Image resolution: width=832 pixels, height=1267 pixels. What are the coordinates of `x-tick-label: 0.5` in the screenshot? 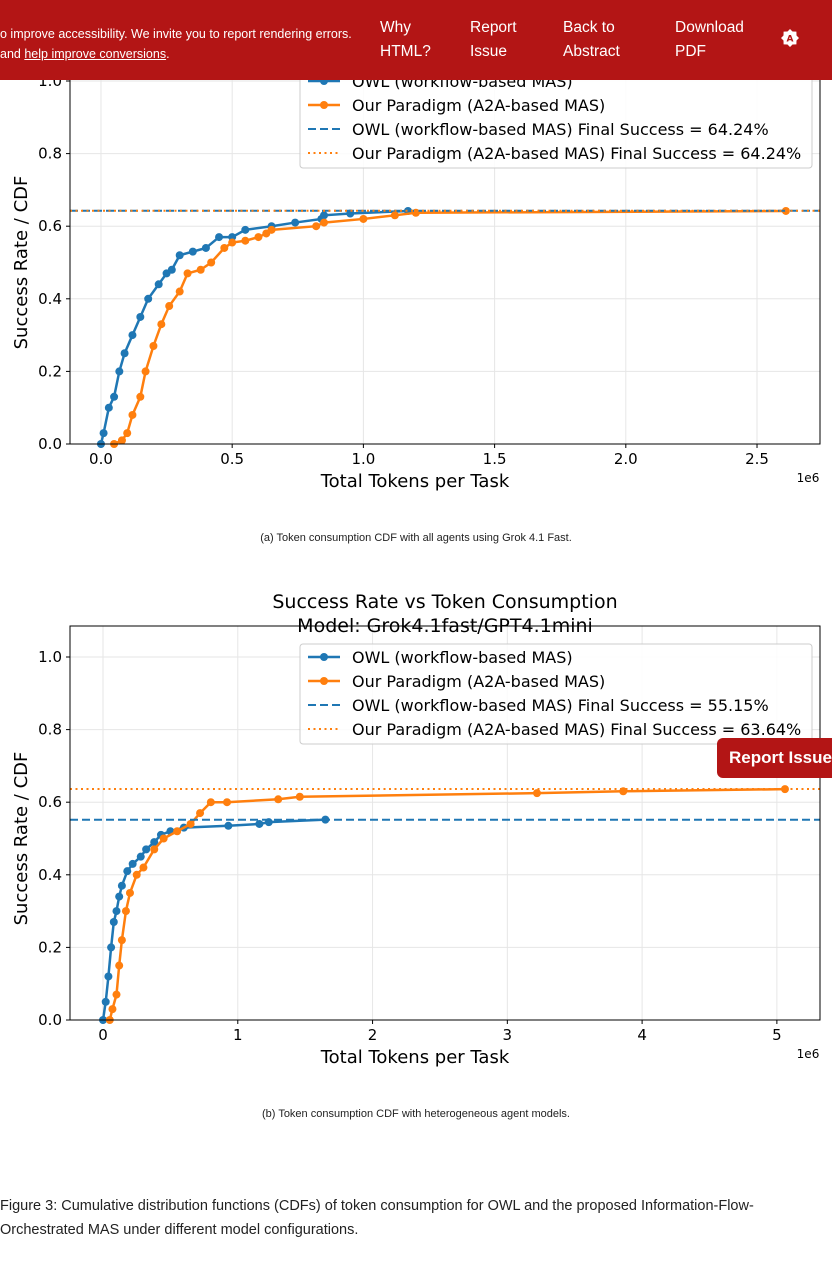 It's located at (232, 459).